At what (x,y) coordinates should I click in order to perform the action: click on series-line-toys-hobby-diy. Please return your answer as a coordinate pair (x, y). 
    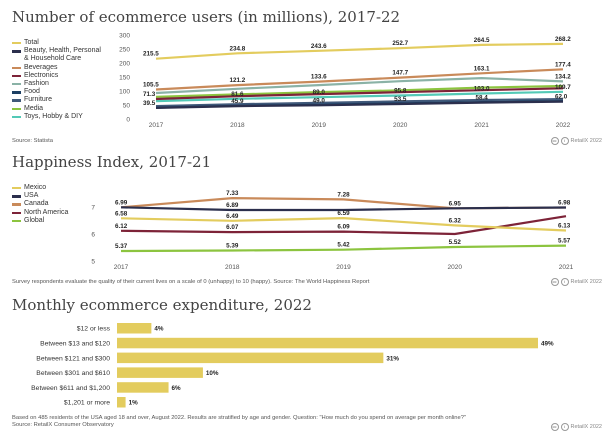
    Looking at the image, I should click on (359, 96).